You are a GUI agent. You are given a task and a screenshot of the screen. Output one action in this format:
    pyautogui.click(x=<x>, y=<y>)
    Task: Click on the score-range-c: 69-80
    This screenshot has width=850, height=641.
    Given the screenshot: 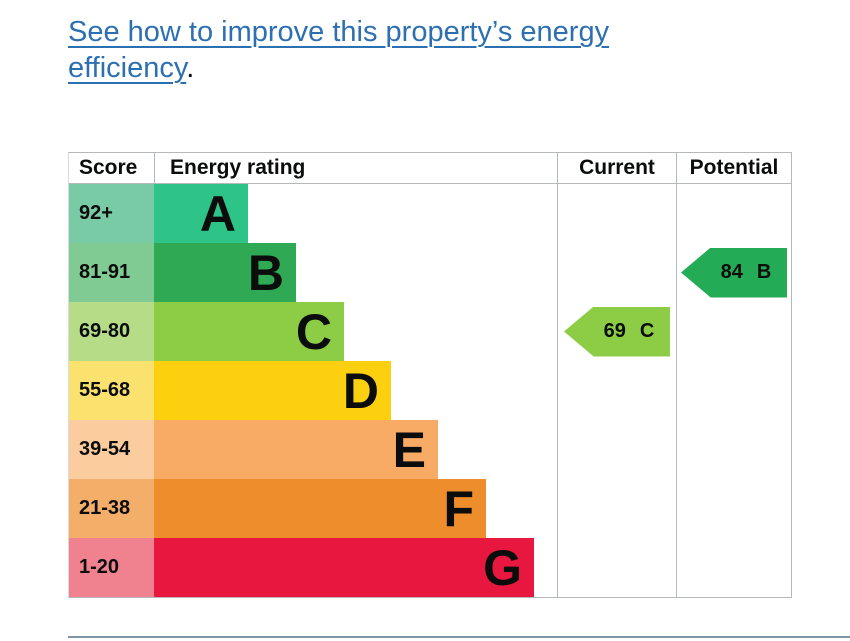 What is the action you would take?
    pyautogui.click(x=111, y=331)
    